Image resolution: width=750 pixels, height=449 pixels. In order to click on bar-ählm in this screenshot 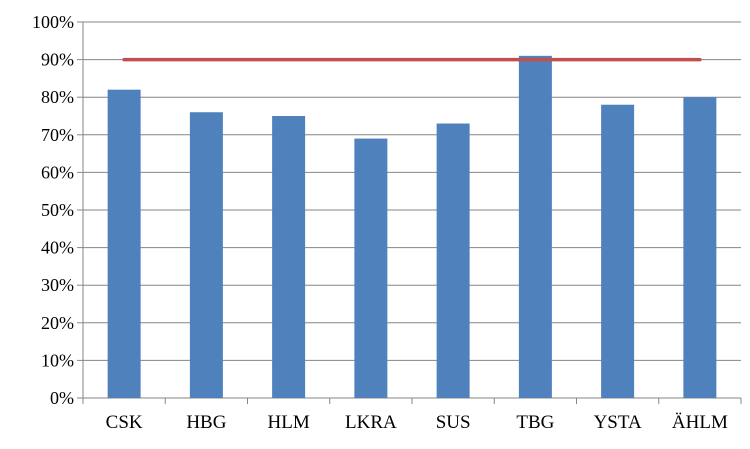, I will do `click(700, 247)`.